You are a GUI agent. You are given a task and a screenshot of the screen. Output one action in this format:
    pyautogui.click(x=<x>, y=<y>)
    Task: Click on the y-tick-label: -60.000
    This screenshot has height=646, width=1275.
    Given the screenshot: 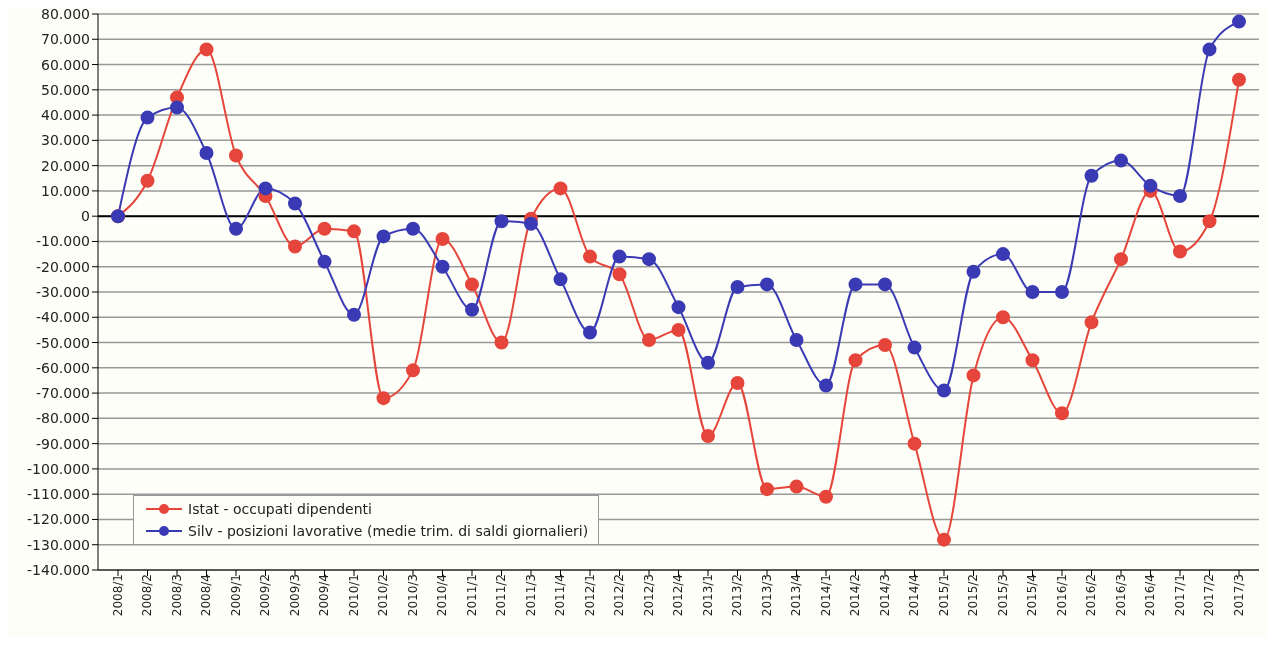 What is the action you would take?
    pyautogui.click(x=62, y=367)
    